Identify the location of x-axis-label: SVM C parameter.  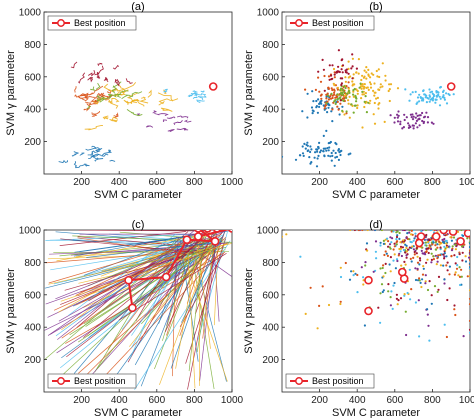
(376, 195).